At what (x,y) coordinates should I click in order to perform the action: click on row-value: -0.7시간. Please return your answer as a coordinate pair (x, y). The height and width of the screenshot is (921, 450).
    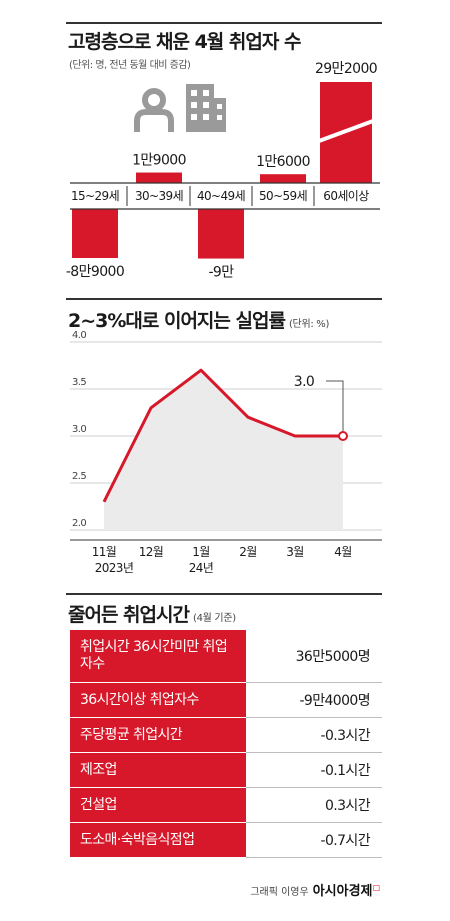
    Looking at the image, I should click on (314, 840).